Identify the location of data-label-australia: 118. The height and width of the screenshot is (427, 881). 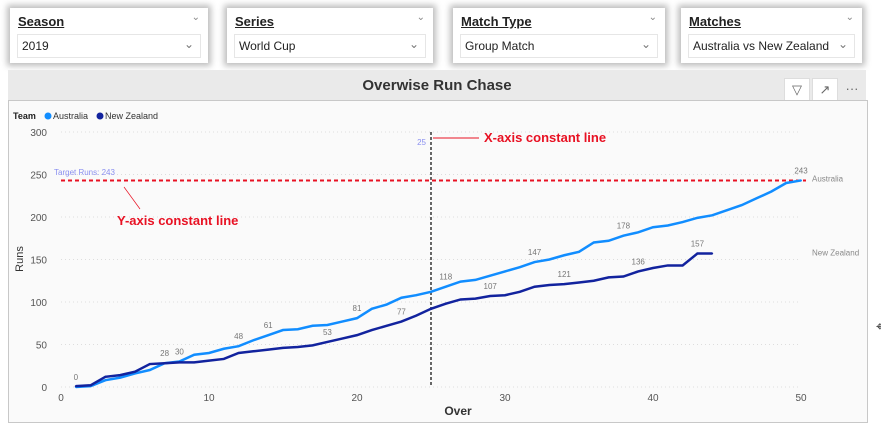
(445, 277).